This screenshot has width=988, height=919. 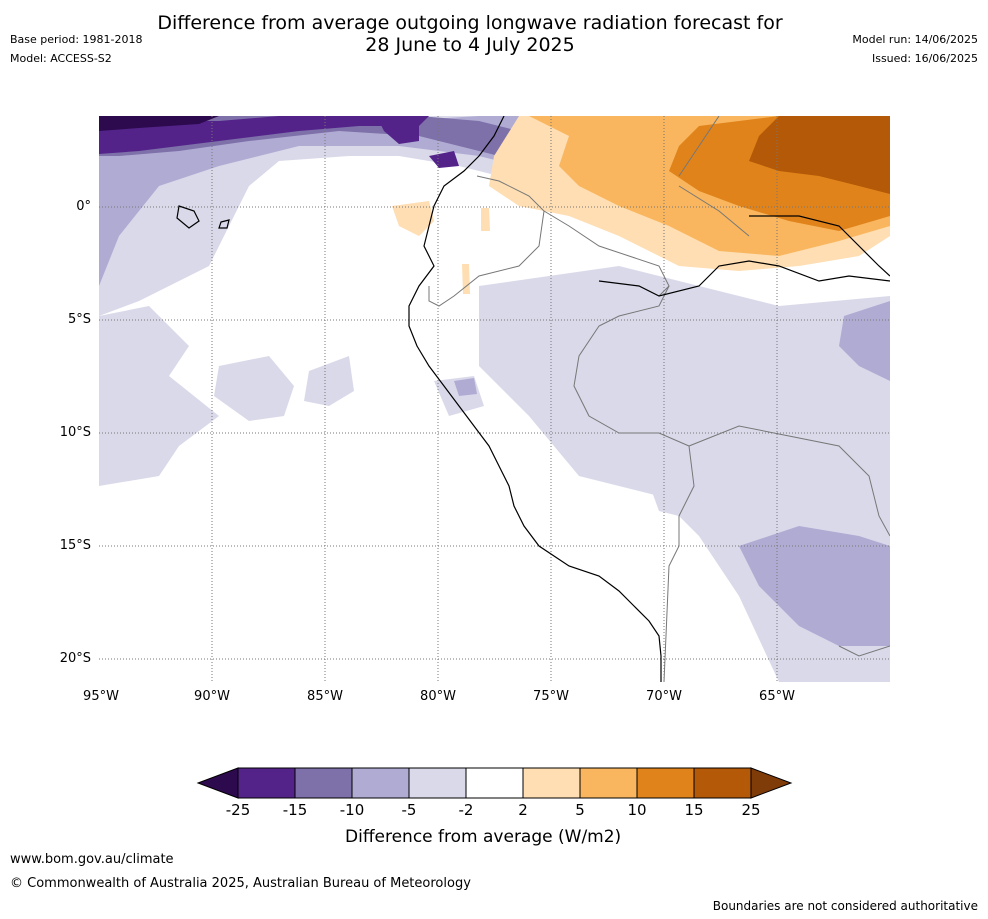 I want to click on lon-label-70w: 70°W, so click(x=664, y=696).